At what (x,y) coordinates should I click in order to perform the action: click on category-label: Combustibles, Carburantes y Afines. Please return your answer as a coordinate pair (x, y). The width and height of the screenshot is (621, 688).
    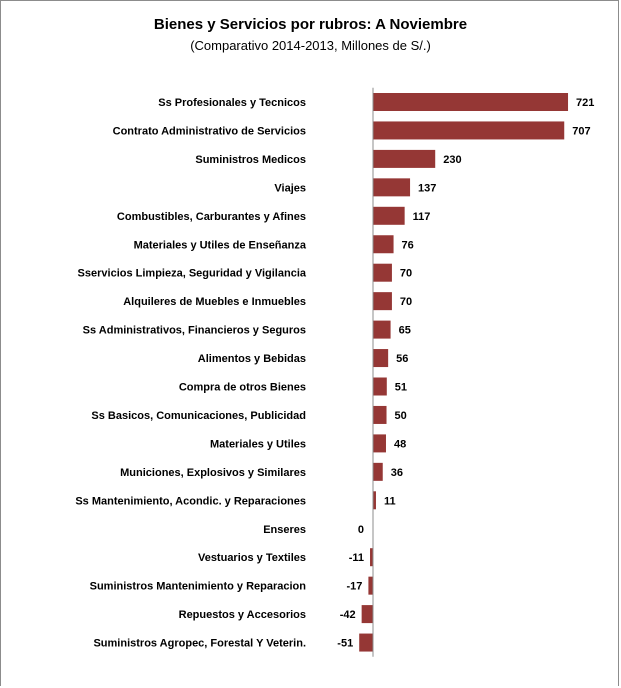
    Looking at the image, I should click on (211, 217).